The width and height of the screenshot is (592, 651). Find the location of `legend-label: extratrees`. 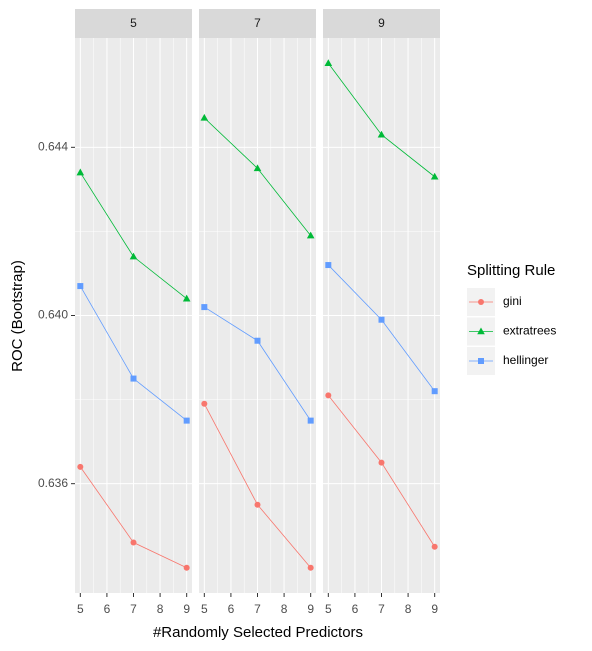

legend-label: extratrees is located at coordinates (529, 331).